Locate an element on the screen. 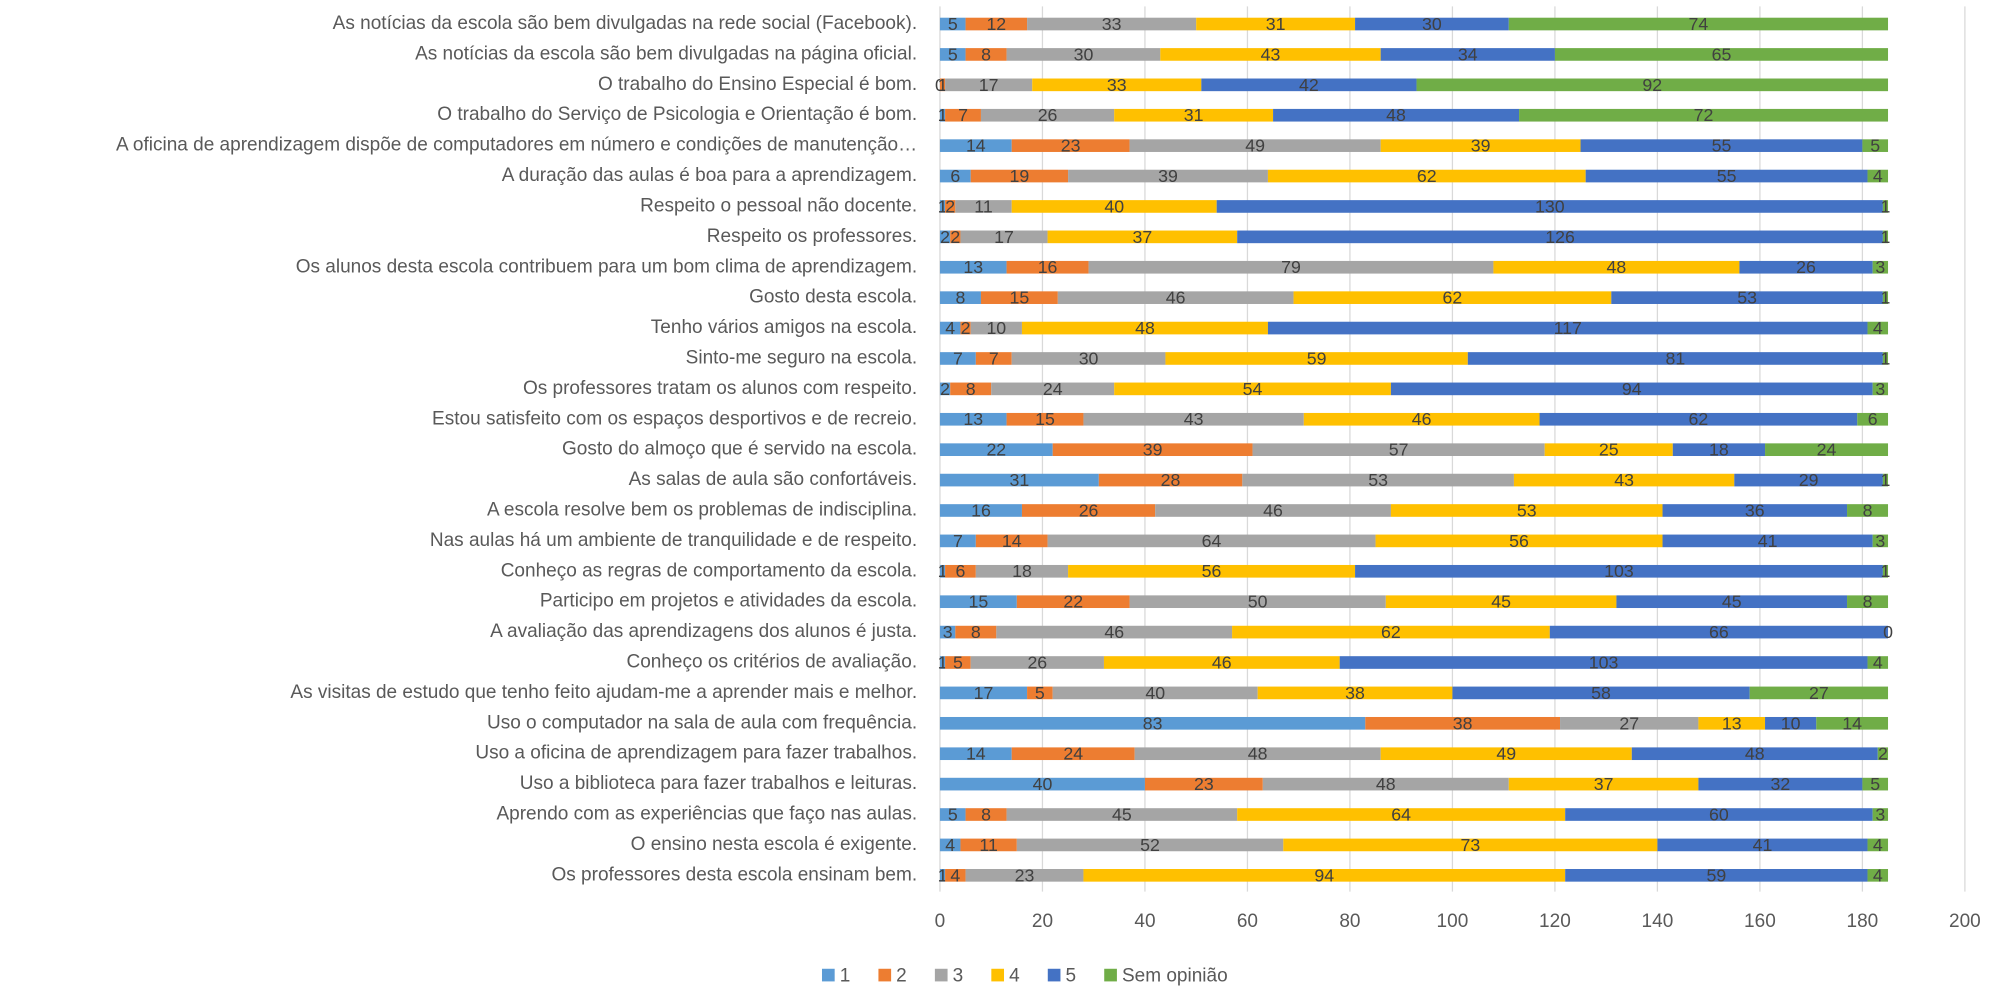 This screenshot has height=989, width=1989. x-tick-label: 100 is located at coordinates (1453, 921).